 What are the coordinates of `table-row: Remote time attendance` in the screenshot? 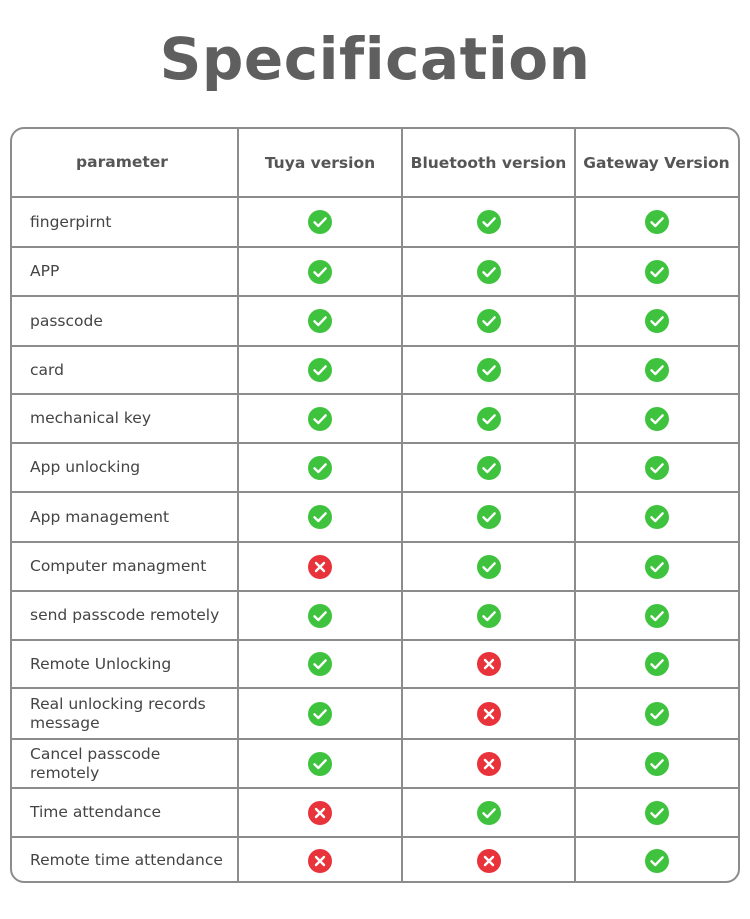 It's located at (375, 859).